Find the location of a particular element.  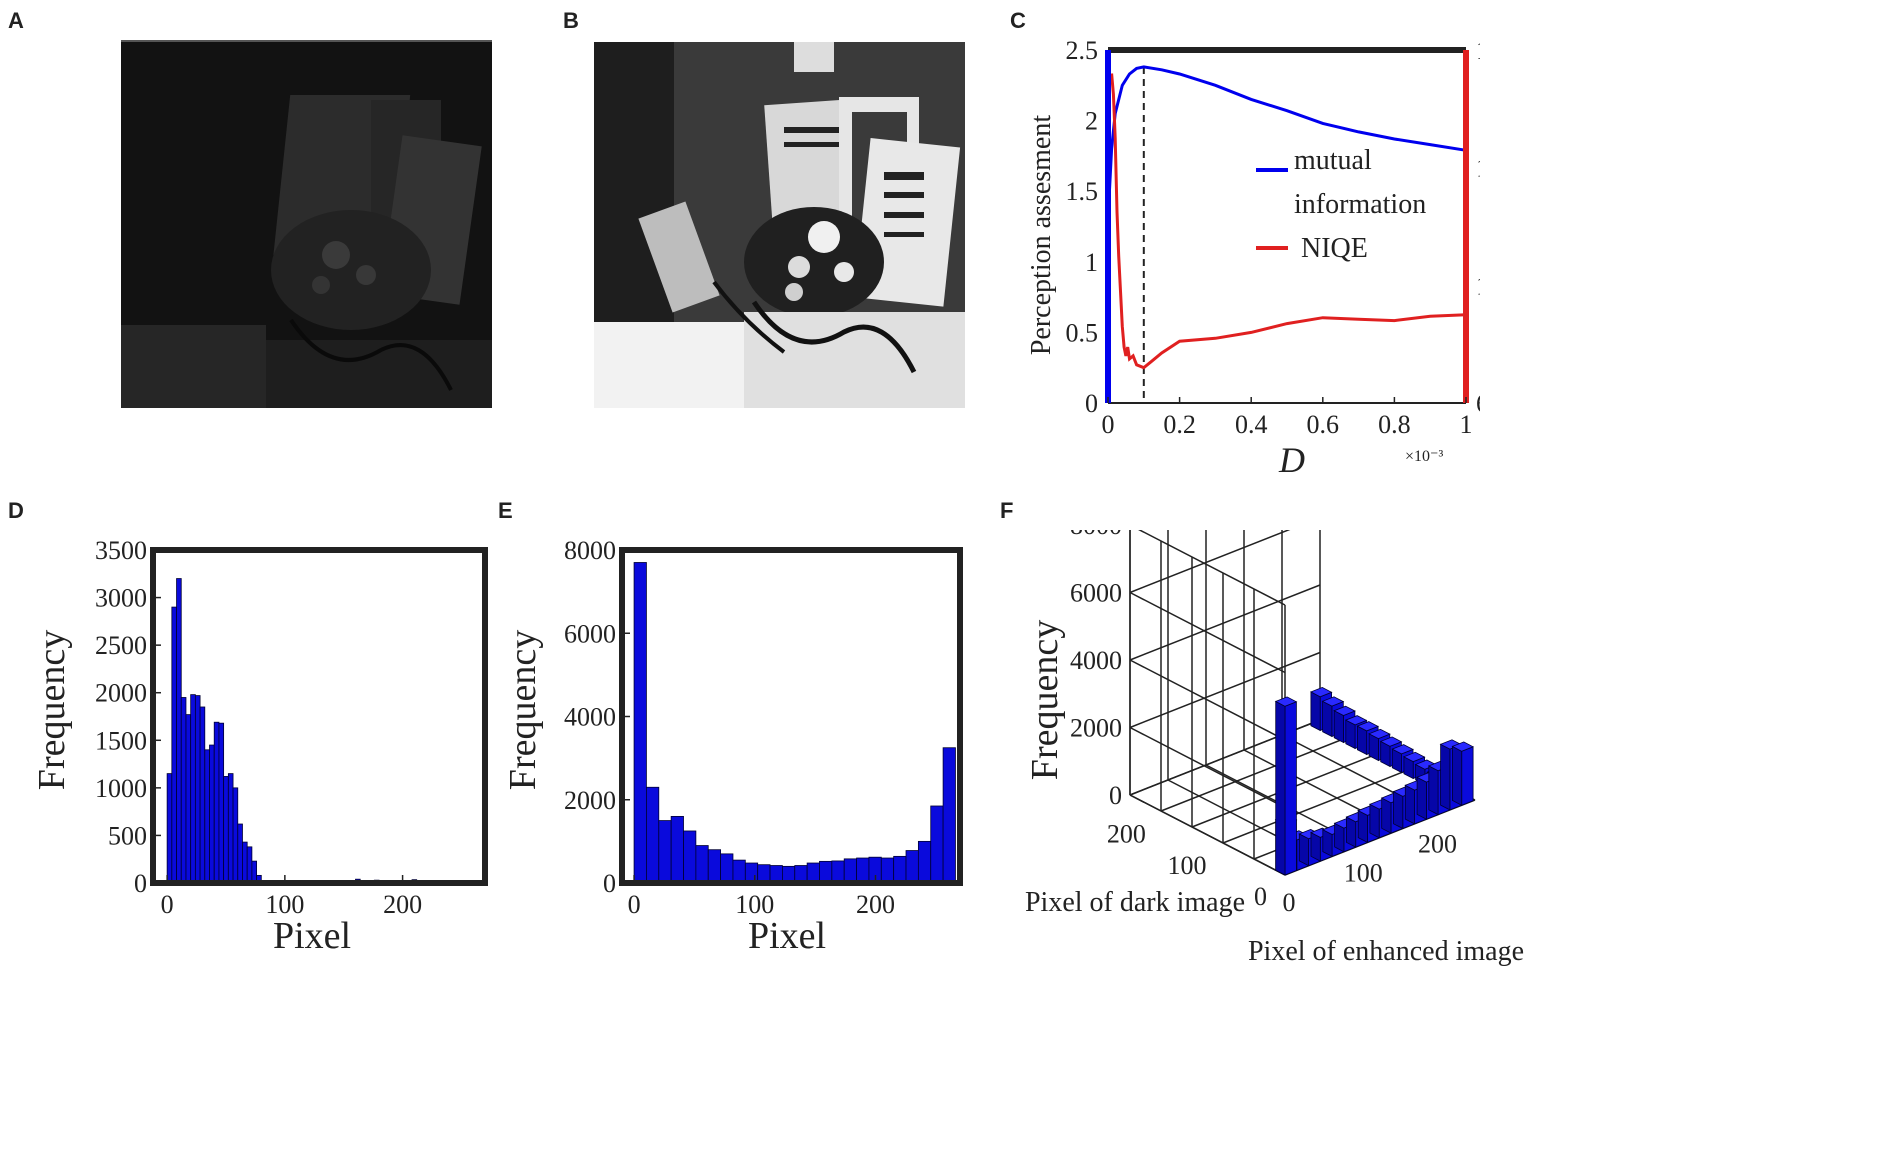

d-y-tick-label: 1000 is located at coordinates (121, 788).